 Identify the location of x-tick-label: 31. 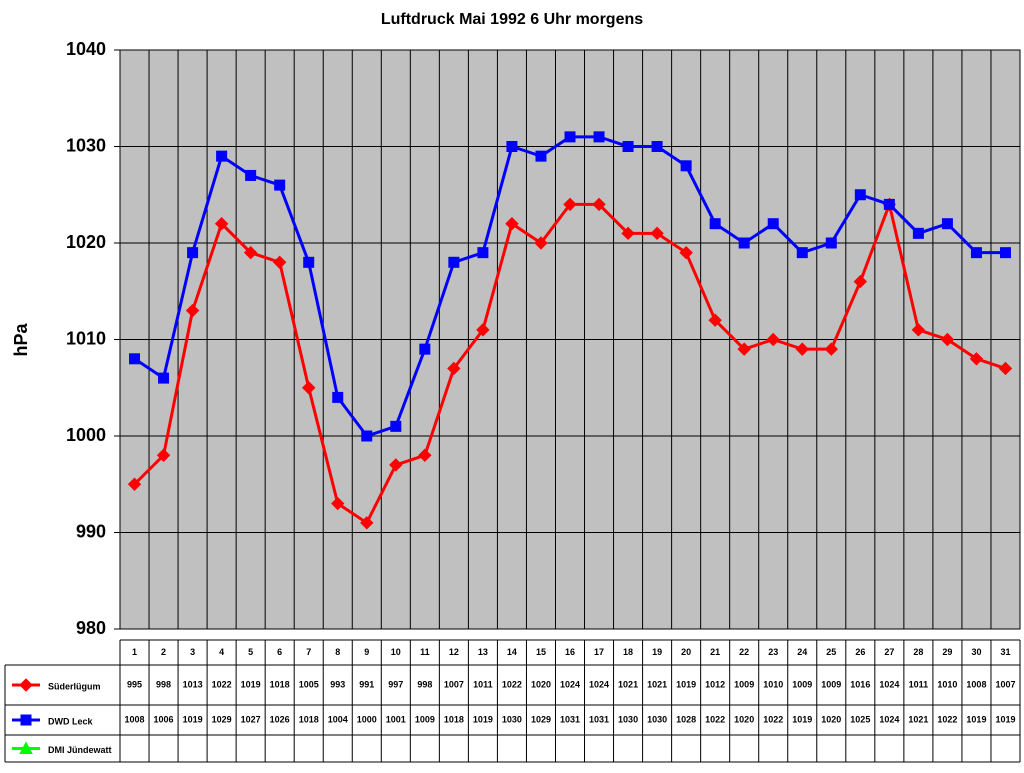
(1005, 652).